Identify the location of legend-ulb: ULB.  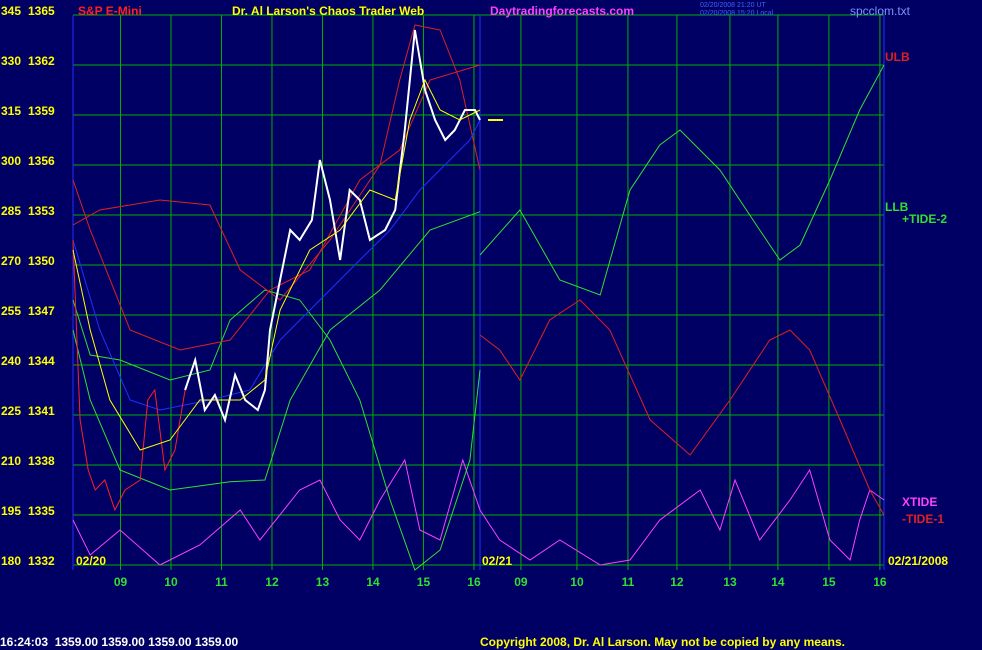
(897, 57).